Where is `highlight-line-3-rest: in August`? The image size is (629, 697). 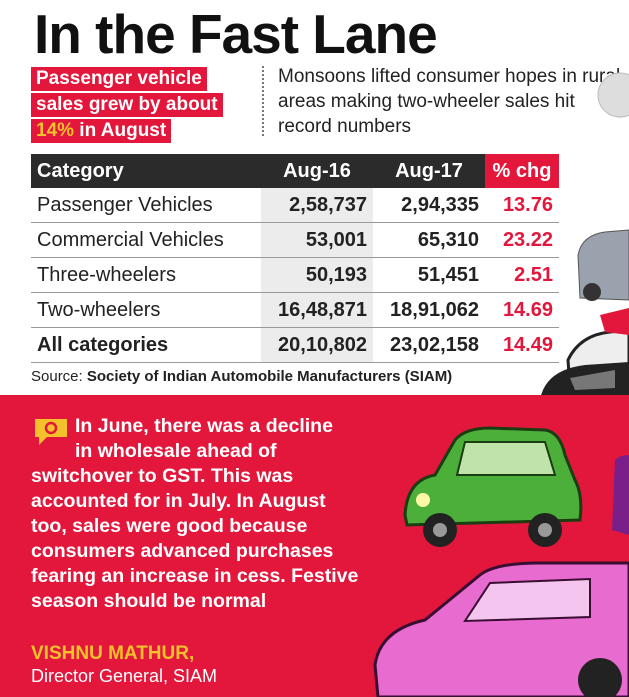
highlight-line-3-rest: in August is located at coordinates (120, 130).